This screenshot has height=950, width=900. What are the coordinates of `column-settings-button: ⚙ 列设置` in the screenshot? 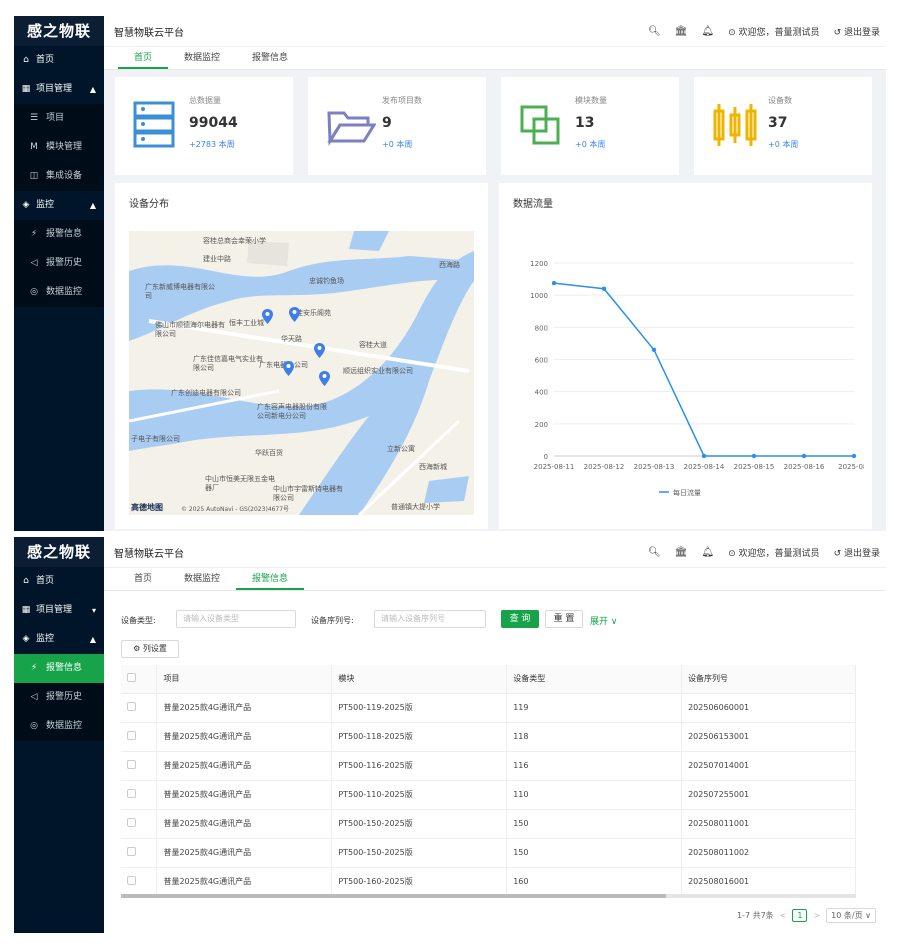 It's located at (150, 649).